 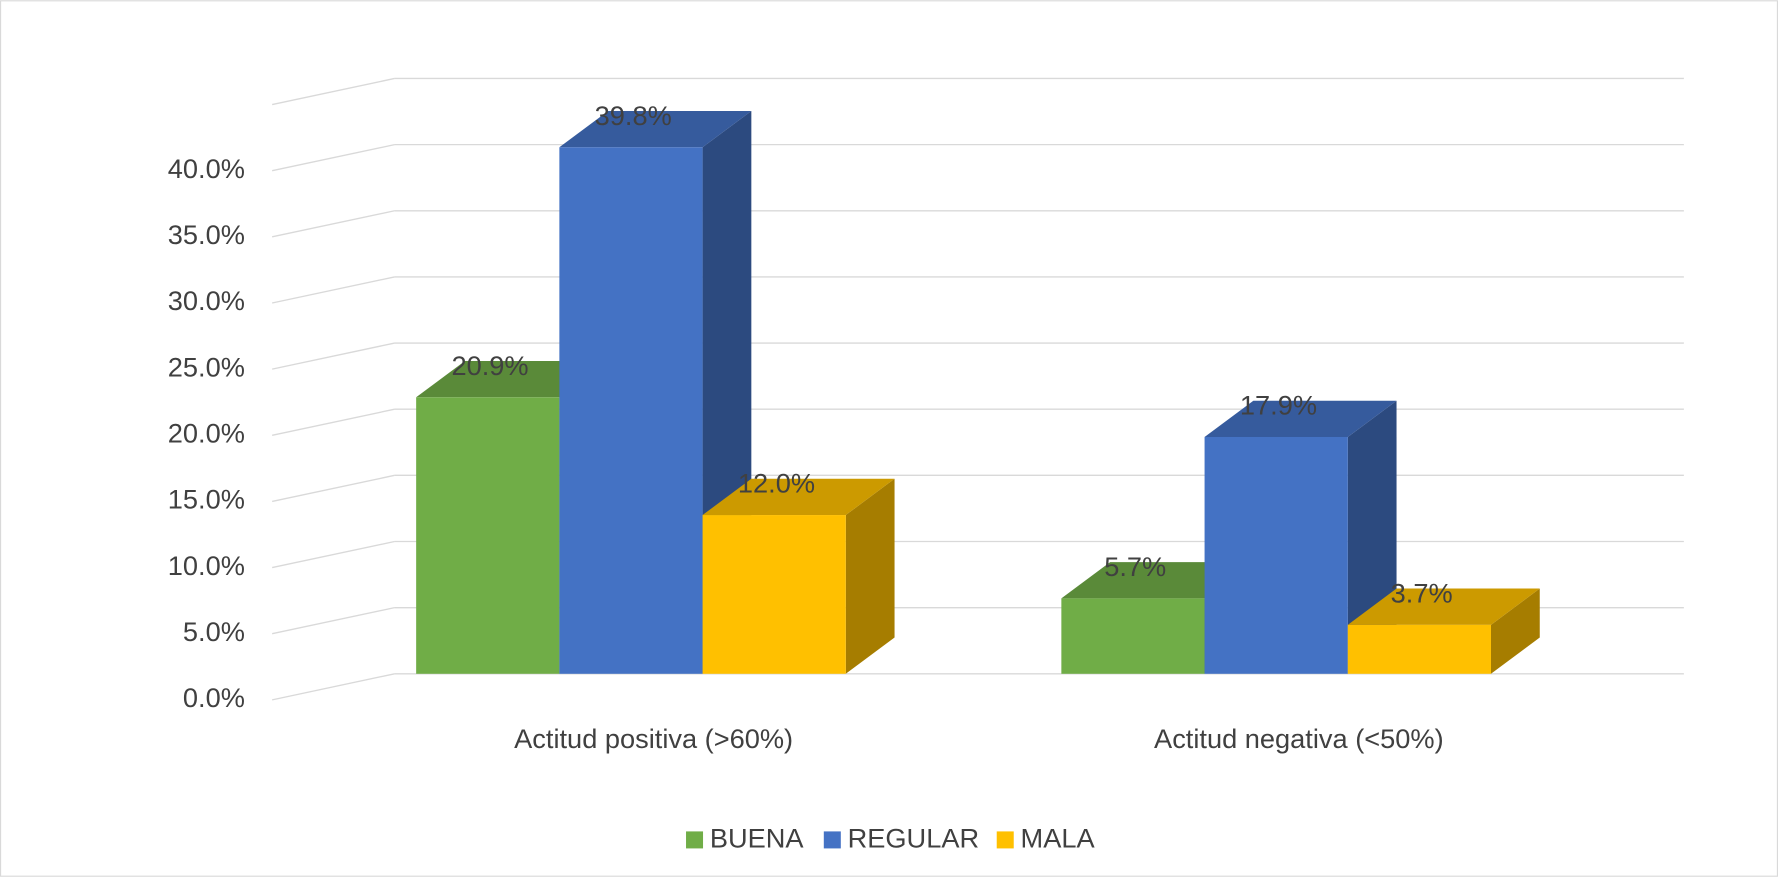 I want to click on legend-item: REGULAR, so click(x=901, y=838).